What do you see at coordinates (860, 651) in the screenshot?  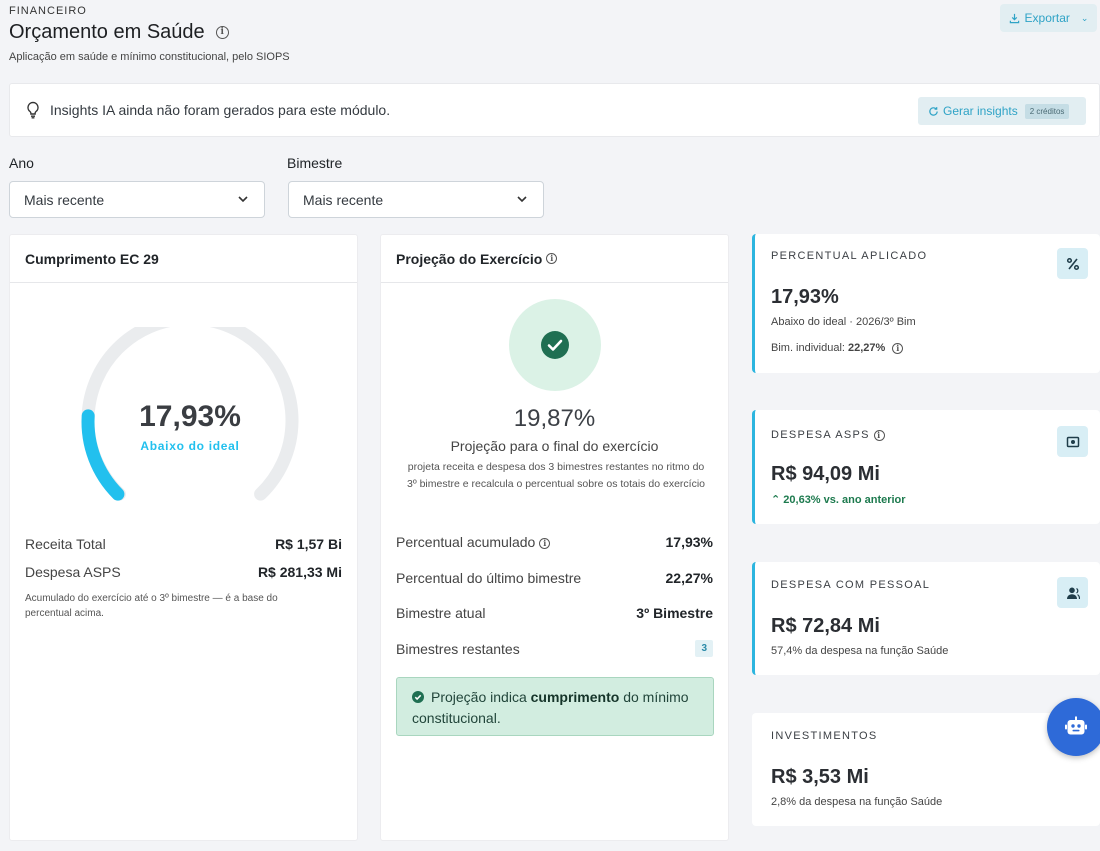 I see `kpi-pessoal-sub: 57,4% da despesa na função Saúde` at bounding box center [860, 651].